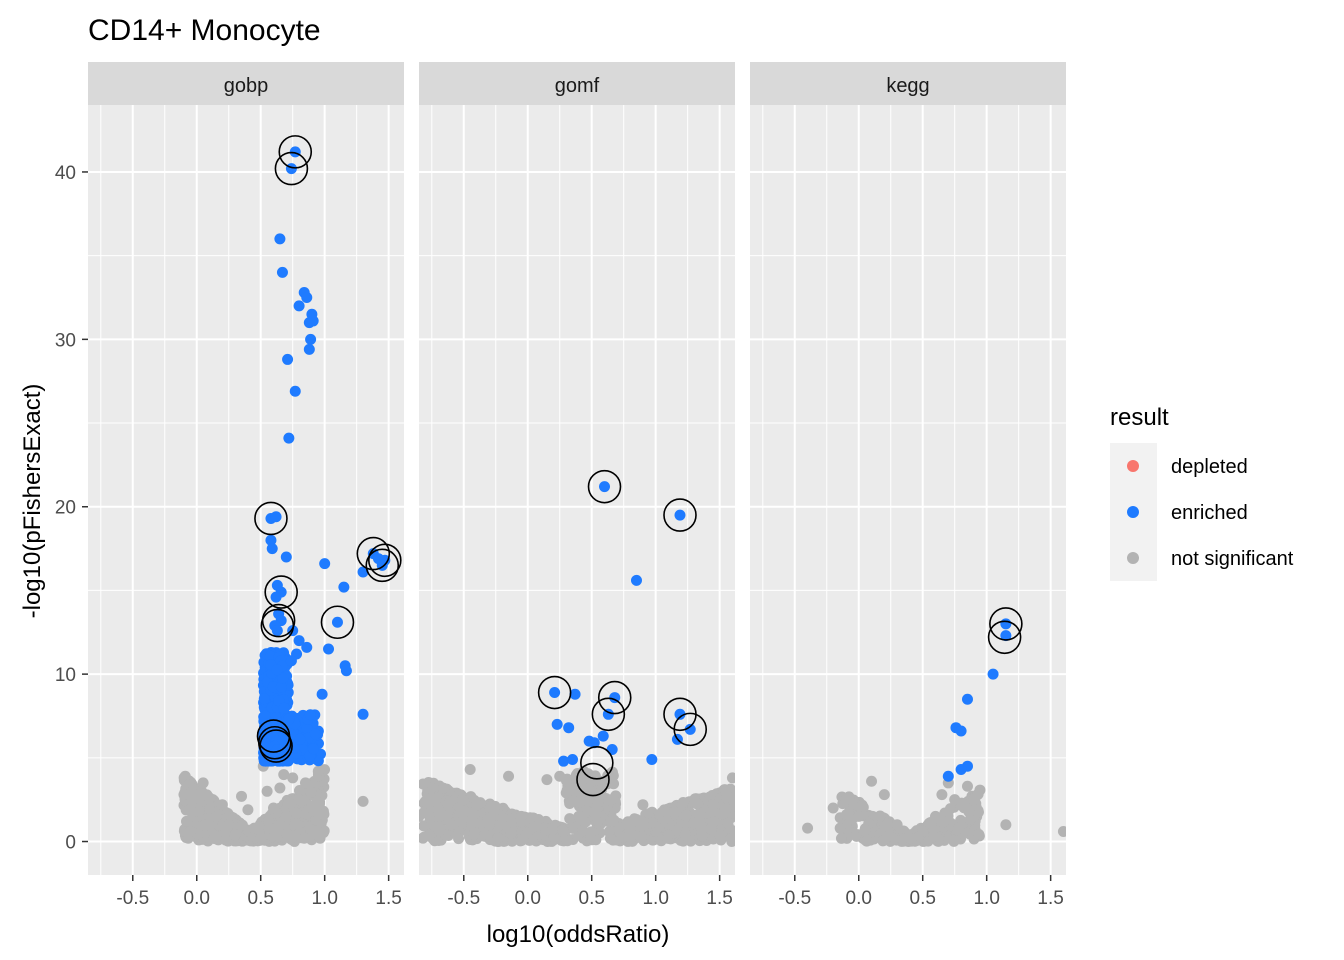 This screenshot has height=960, width=1344. I want to click on y-axis-ticks: 0 10 20 30 40, so click(71, 508).